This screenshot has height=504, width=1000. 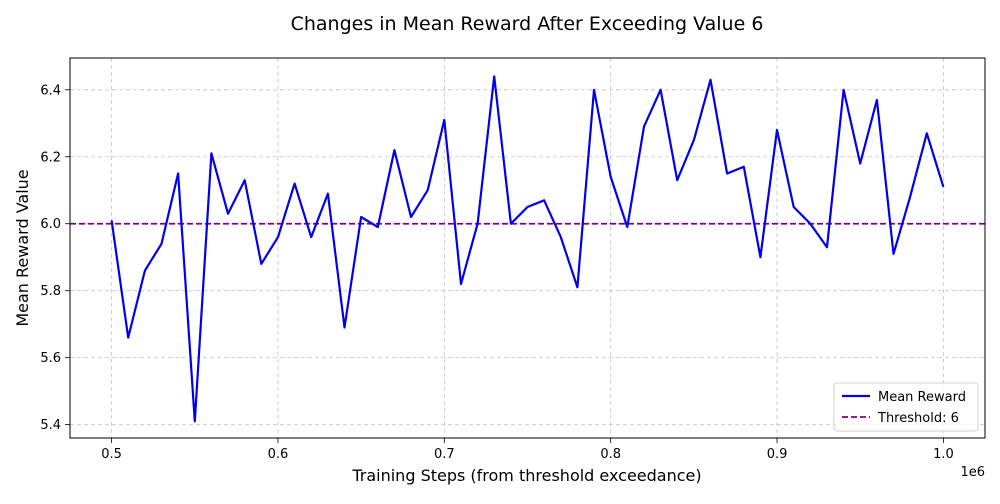 I want to click on x-tick-label: 0.8, so click(x=610, y=454).